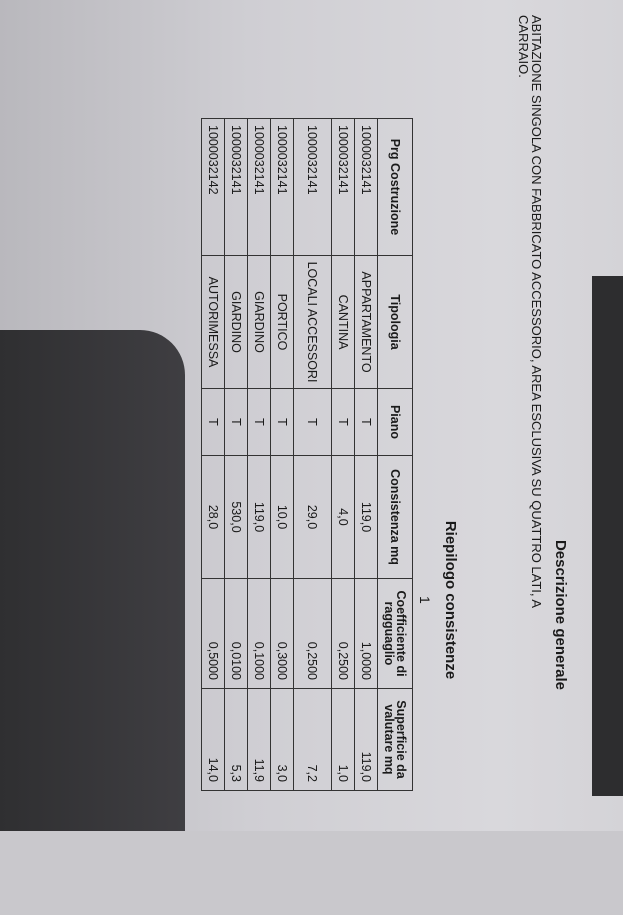 The width and height of the screenshot is (623, 915). What do you see at coordinates (259, 633) in the screenshot?
I see `cell-coefficiente: 0,1000` at bounding box center [259, 633].